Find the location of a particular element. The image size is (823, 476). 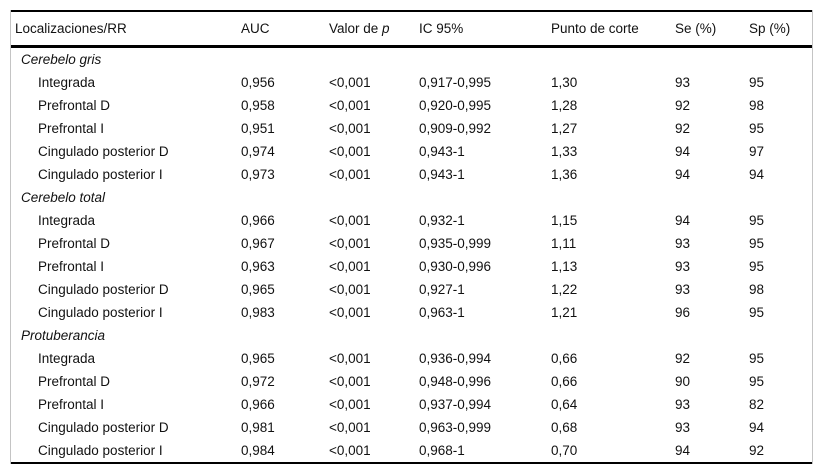

section-label: Cerebelo total is located at coordinates (63, 197).